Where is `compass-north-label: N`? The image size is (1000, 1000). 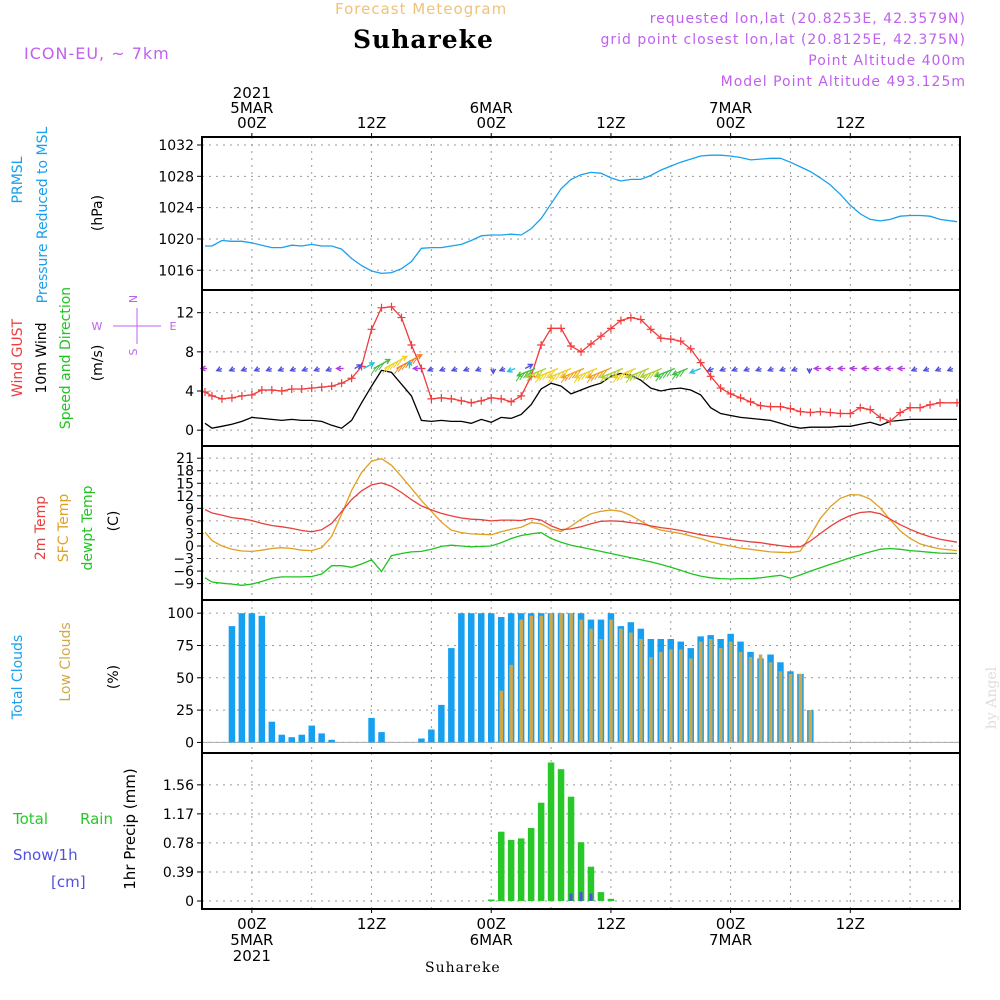 compass-north-label: N is located at coordinates (133, 299).